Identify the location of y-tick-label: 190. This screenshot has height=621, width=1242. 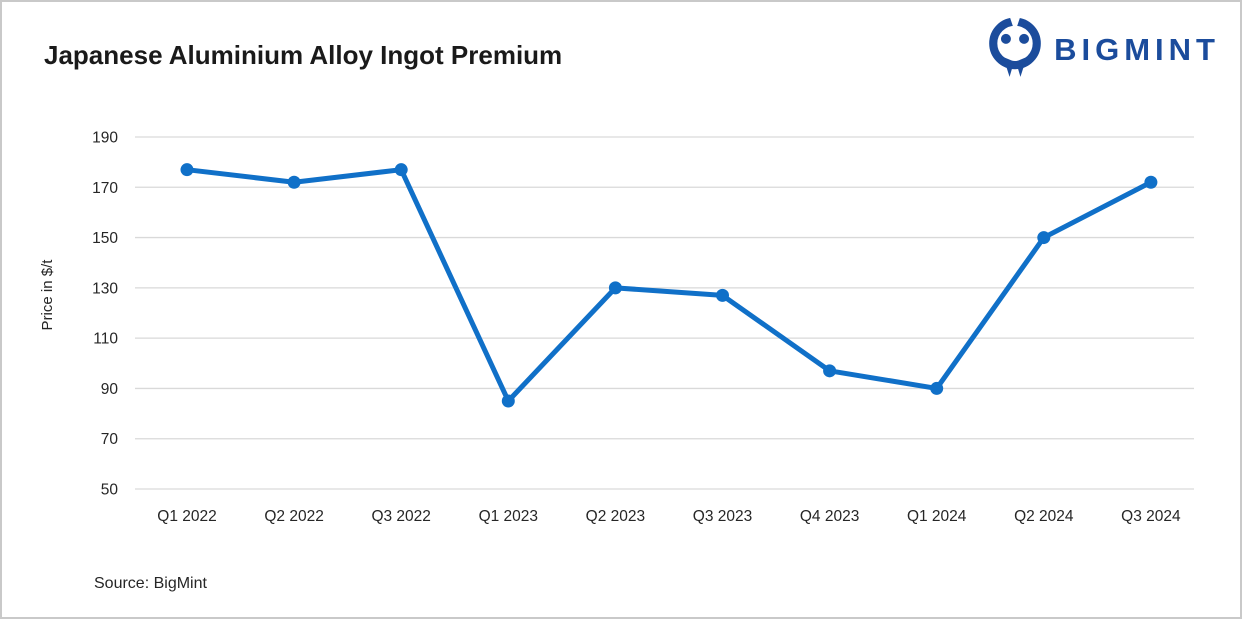
(105, 138).